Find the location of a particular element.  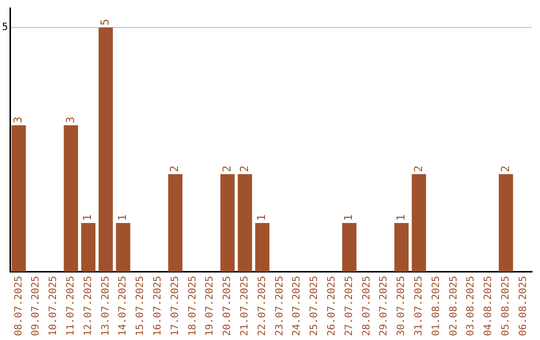

x-tick-label: 25.07.2025 is located at coordinates (314, 306).